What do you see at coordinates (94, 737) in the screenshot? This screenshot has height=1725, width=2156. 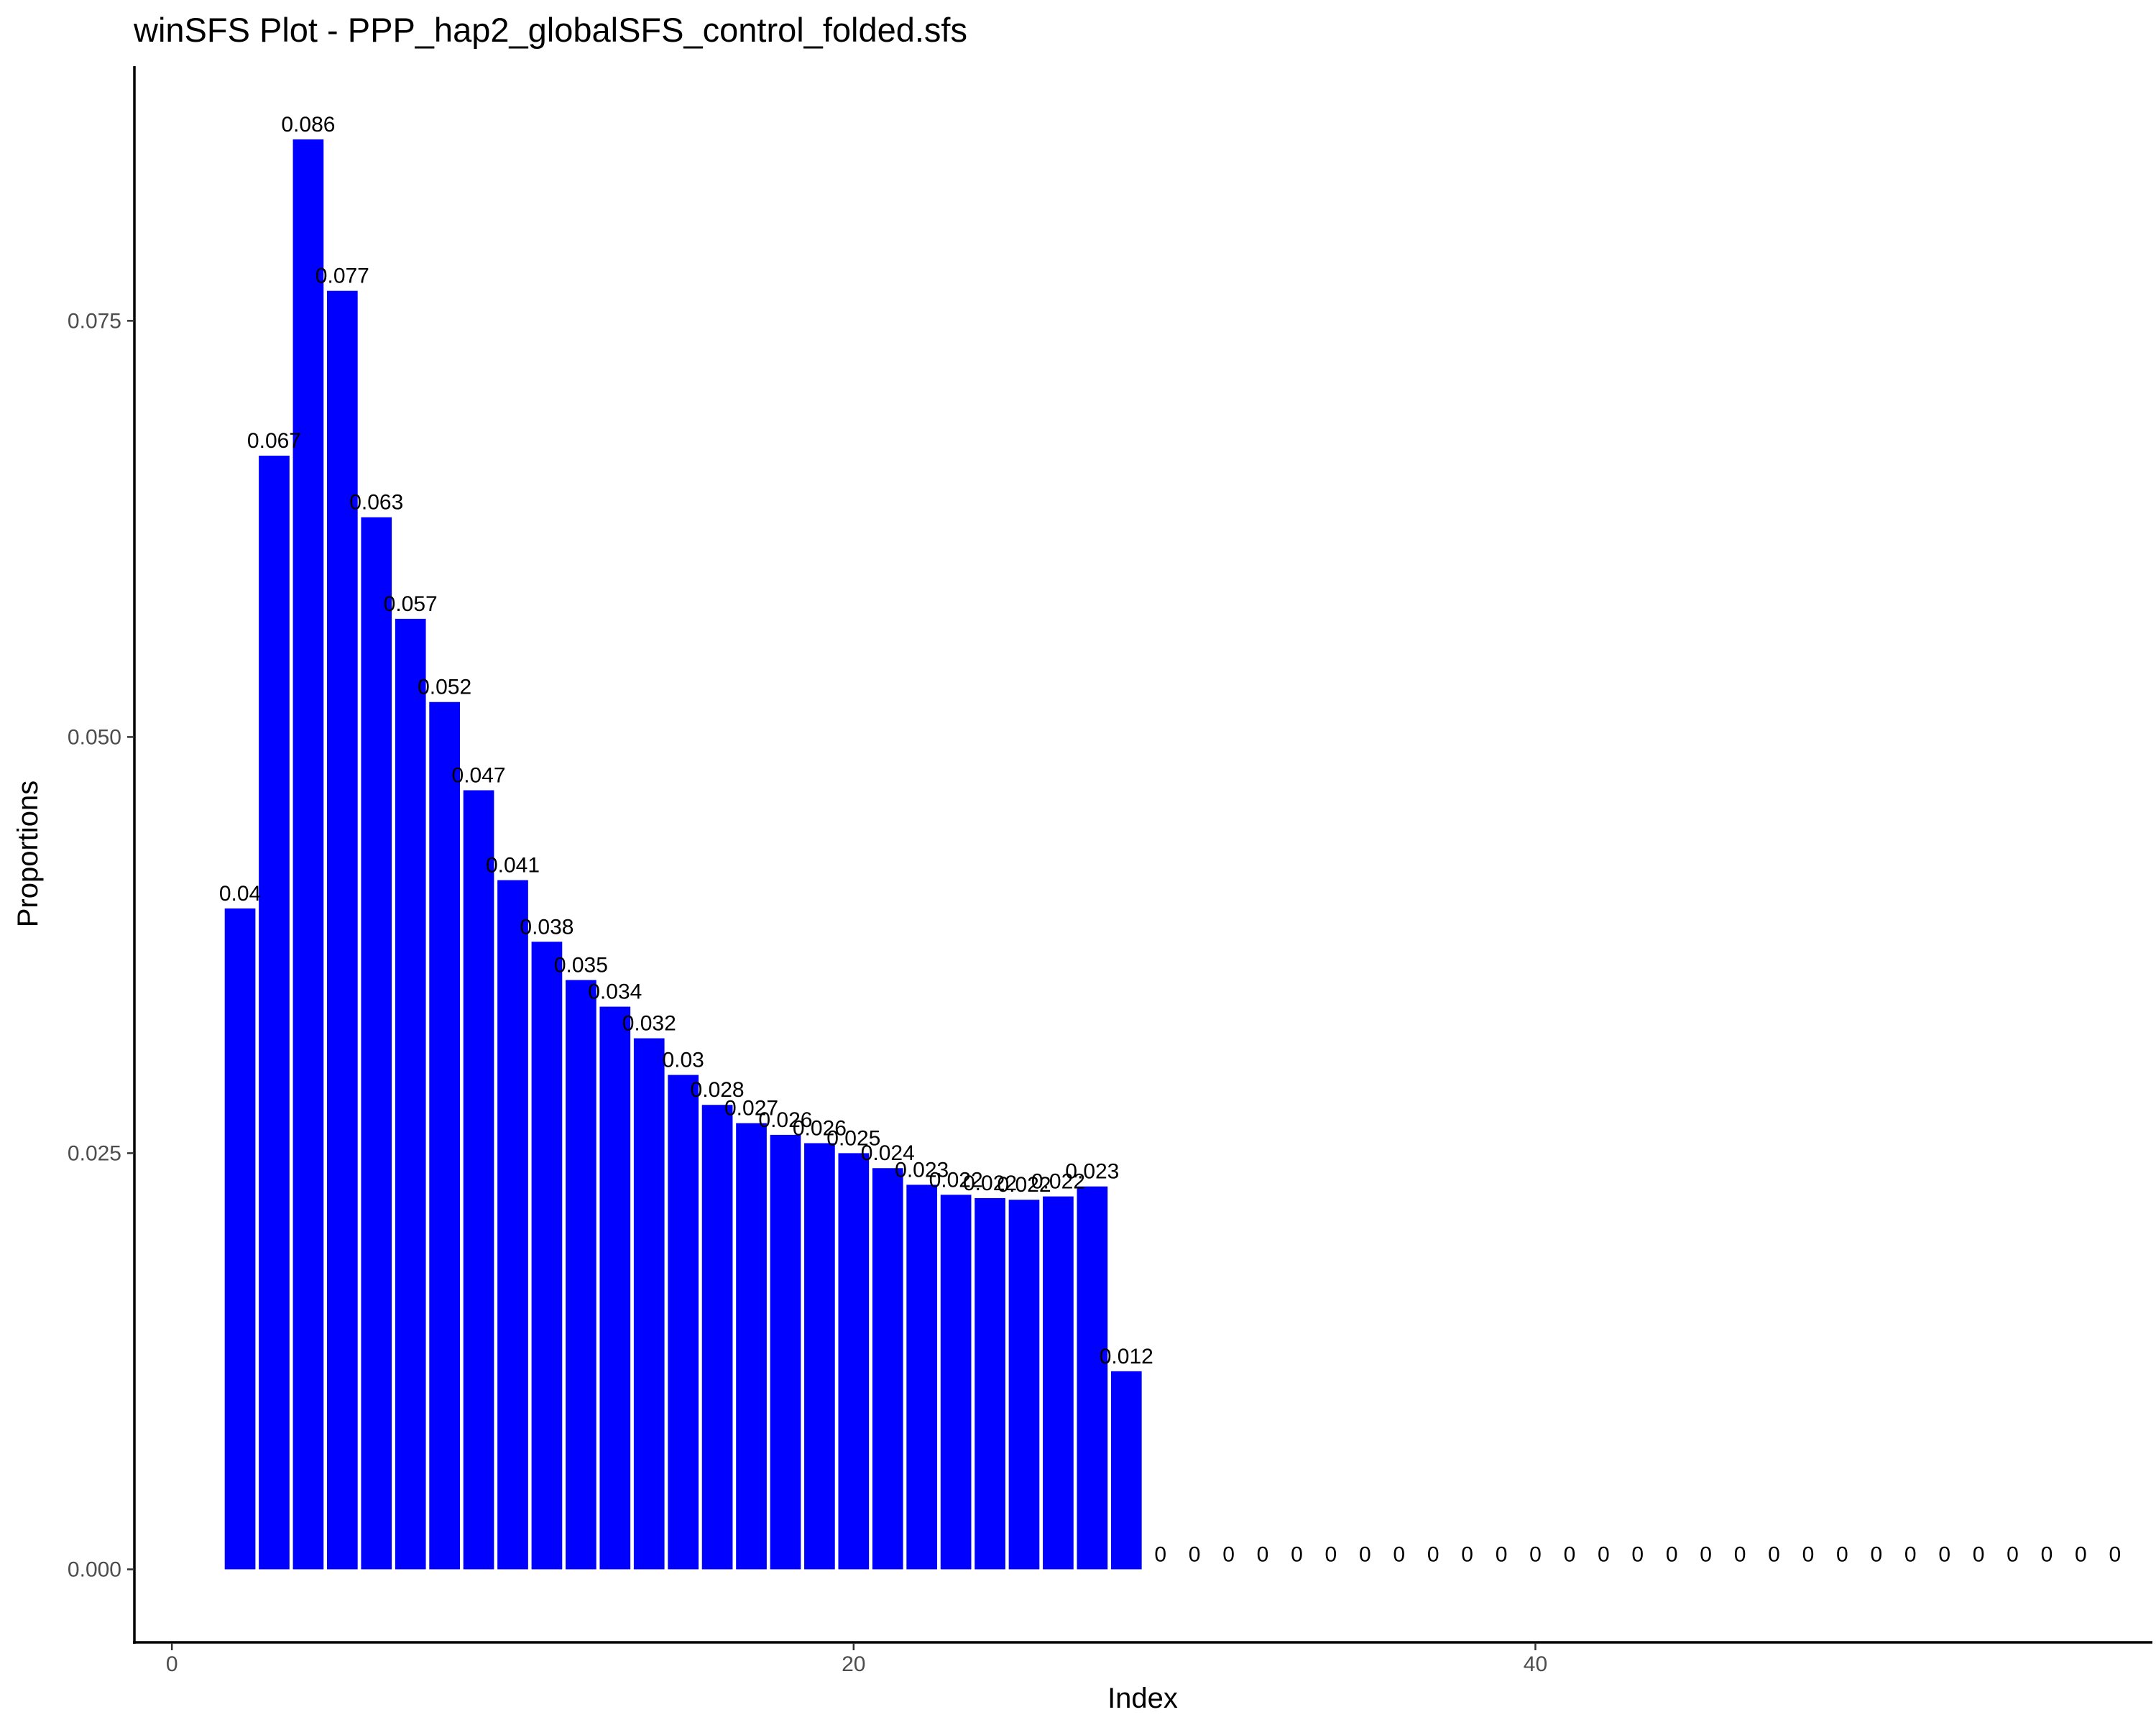 I see `y-tick-label: 0.050` at bounding box center [94, 737].